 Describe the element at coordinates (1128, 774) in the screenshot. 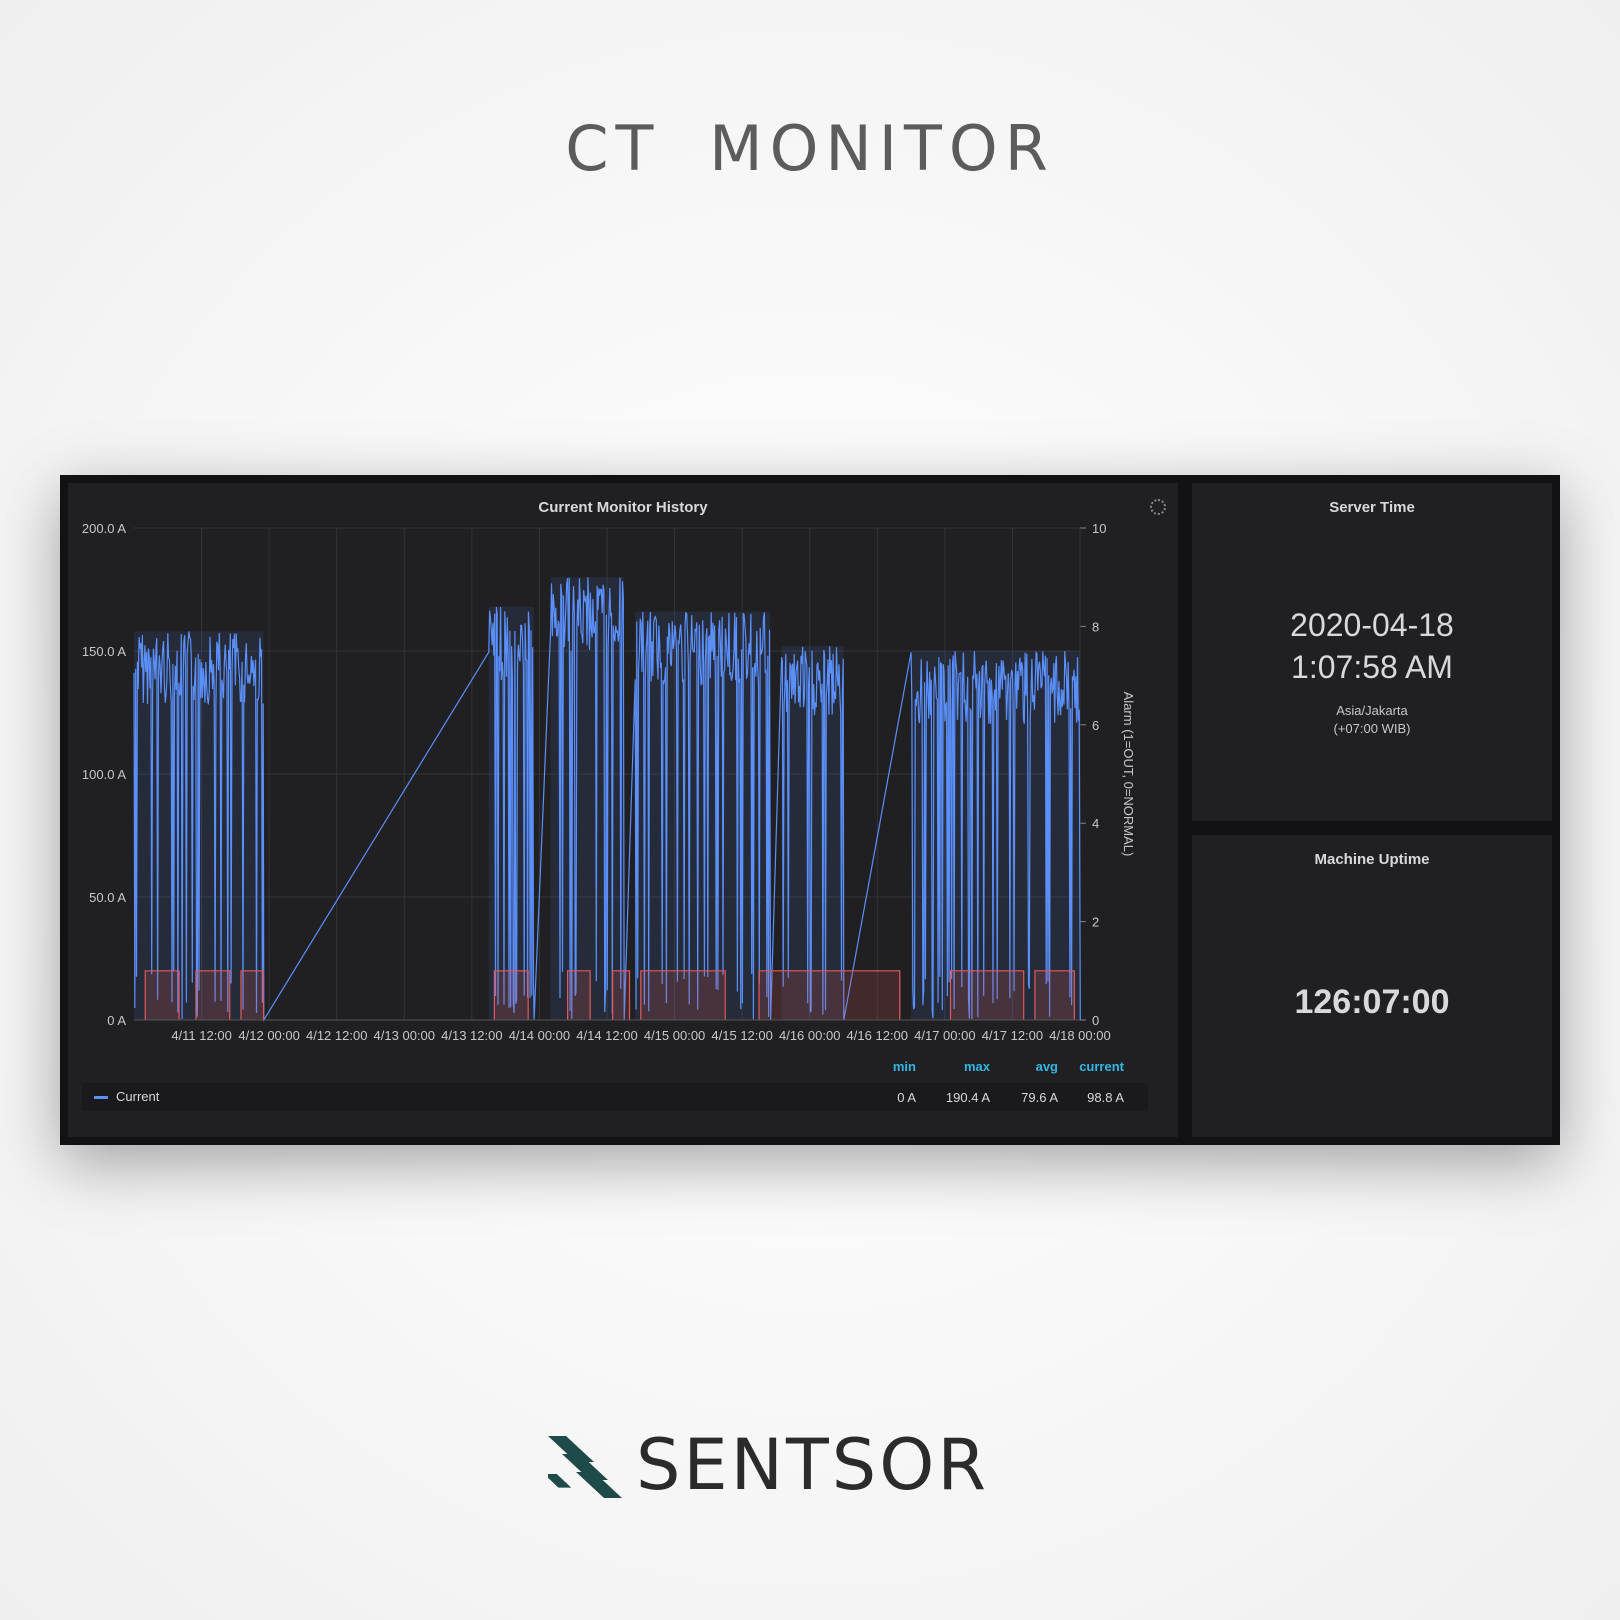

I see `y2-axis-label: Alarm (1=OUT, 0=NORMAL)` at that location.